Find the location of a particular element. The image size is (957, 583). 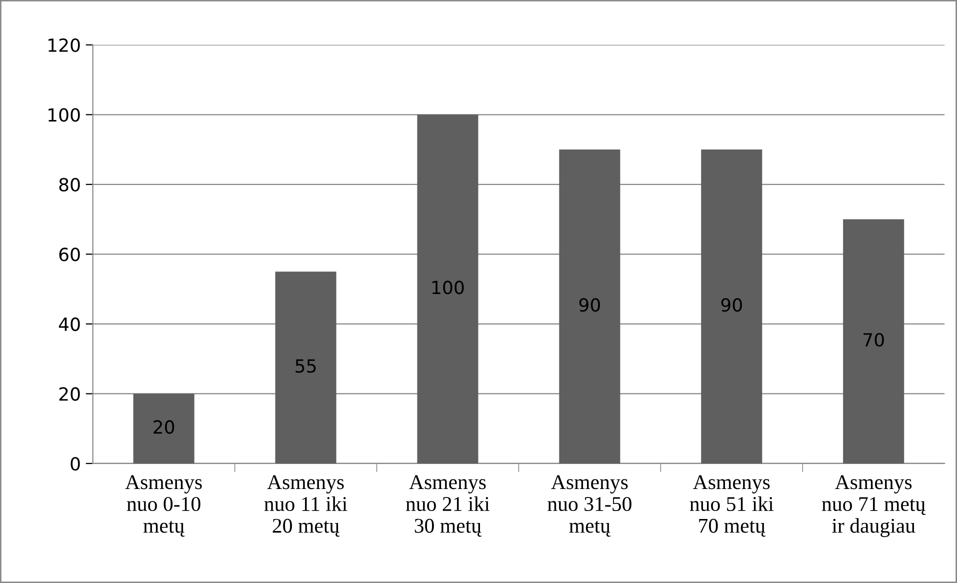

x-tick-label: Asmenys nuo 0-10 metų is located at coordinates (163, 506).